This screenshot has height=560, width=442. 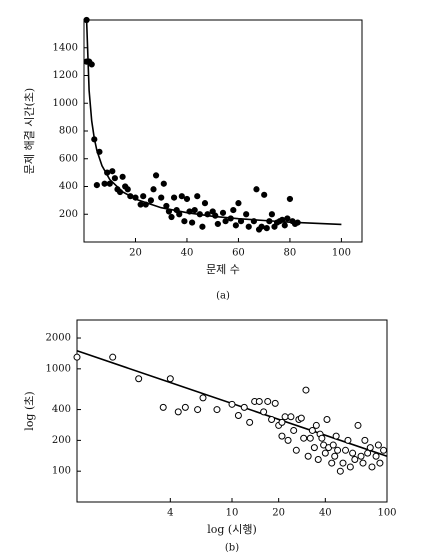 What do you see at coordinates (187, 253) in the screenshot?
I see `x-tick-label: 40` at bounding box center [187, 253].